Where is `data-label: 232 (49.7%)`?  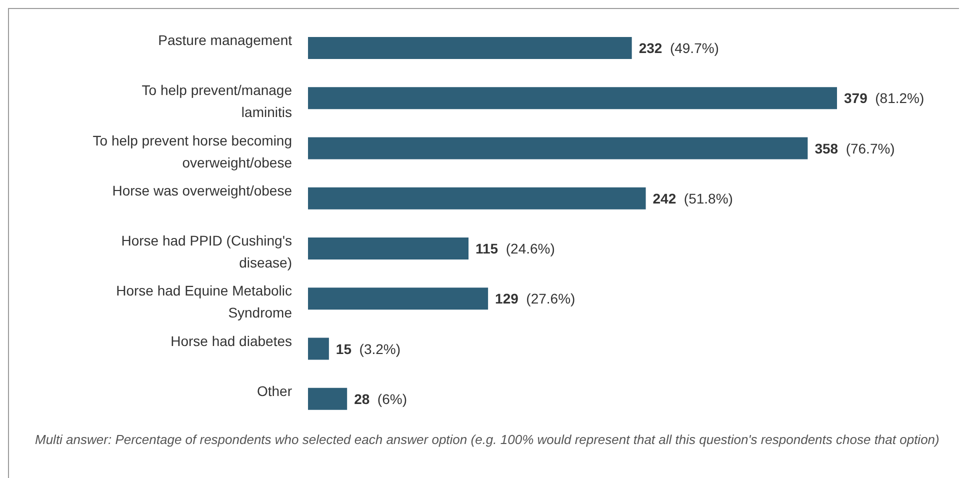 data-label: 232 (49.7%) is located at coordinates (678, 48).